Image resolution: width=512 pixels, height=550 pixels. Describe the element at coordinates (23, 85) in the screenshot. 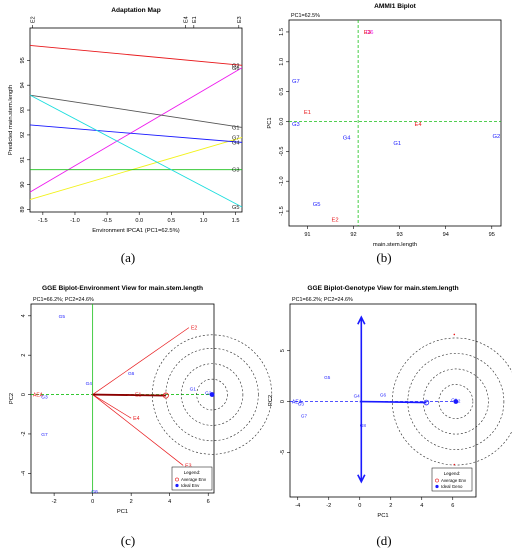

I see `y-tick-label: 94` at that location.